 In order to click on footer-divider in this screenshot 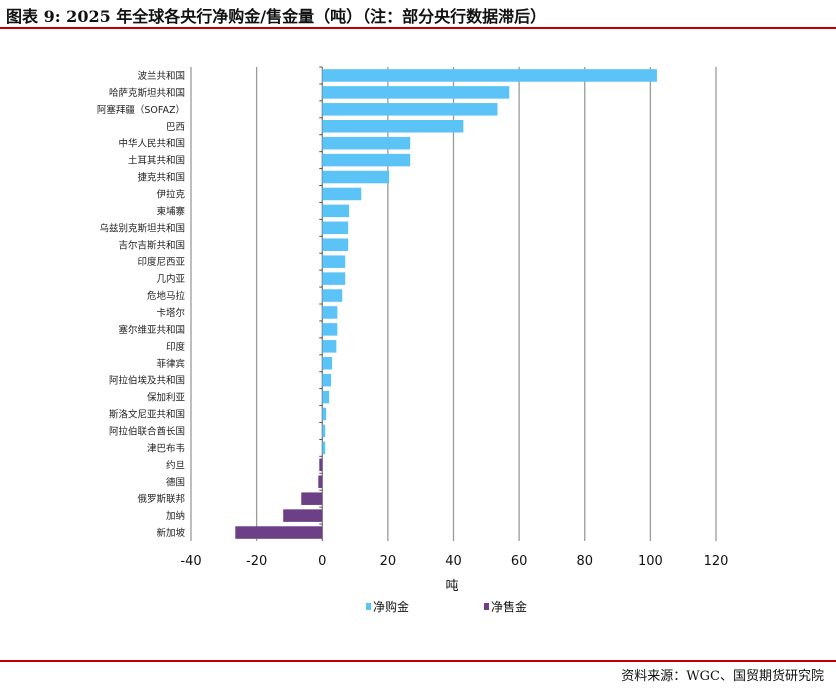, I will do `click(418, 661)`.